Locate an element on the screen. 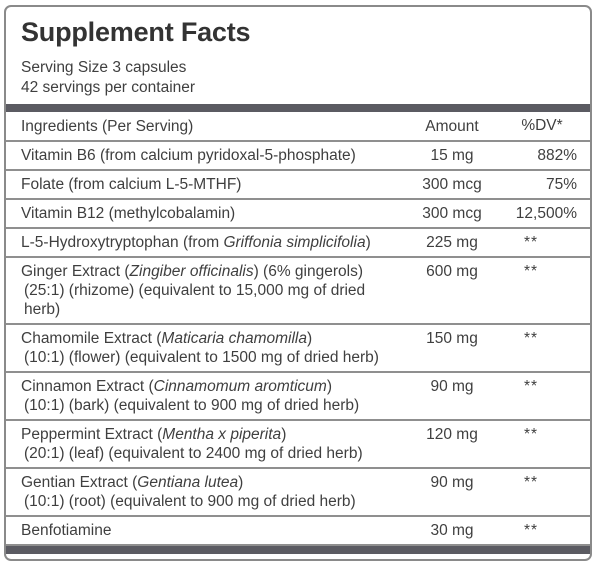  ingredient-dv: 12,500% is located at coordinates (546, 213).